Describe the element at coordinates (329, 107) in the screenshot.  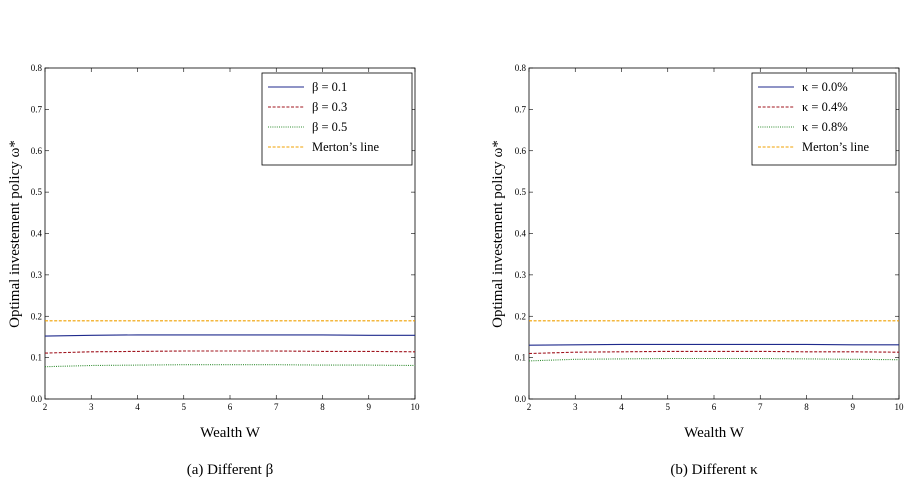
I see `legend-label: β = 0.3` at that location.